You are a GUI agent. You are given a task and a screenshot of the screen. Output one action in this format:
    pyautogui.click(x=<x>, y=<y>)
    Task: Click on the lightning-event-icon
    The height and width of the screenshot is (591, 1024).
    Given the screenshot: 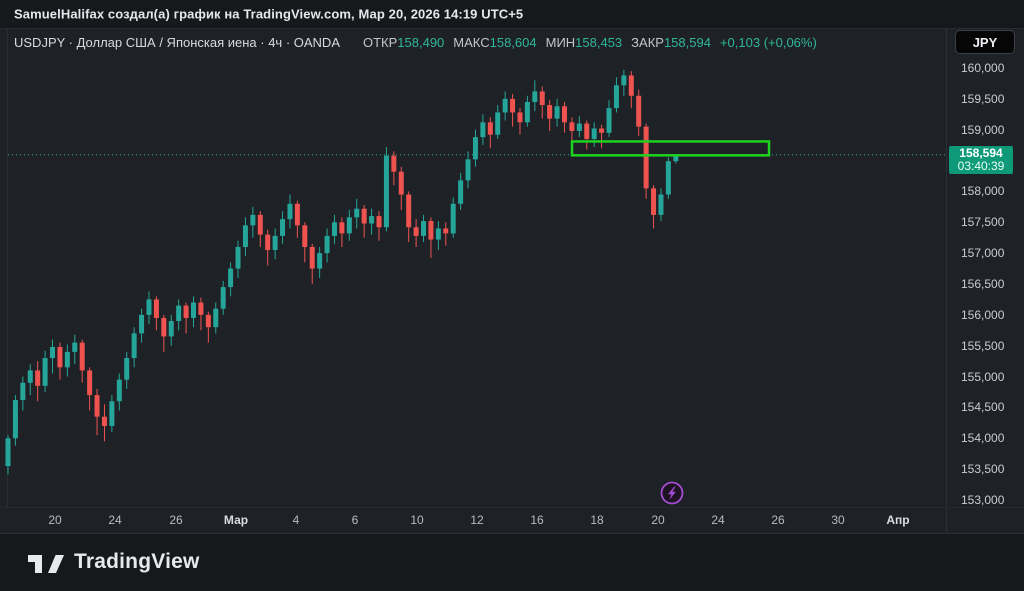 What is the action you would take?
    pyautogui.click(x=672, y=493)
    